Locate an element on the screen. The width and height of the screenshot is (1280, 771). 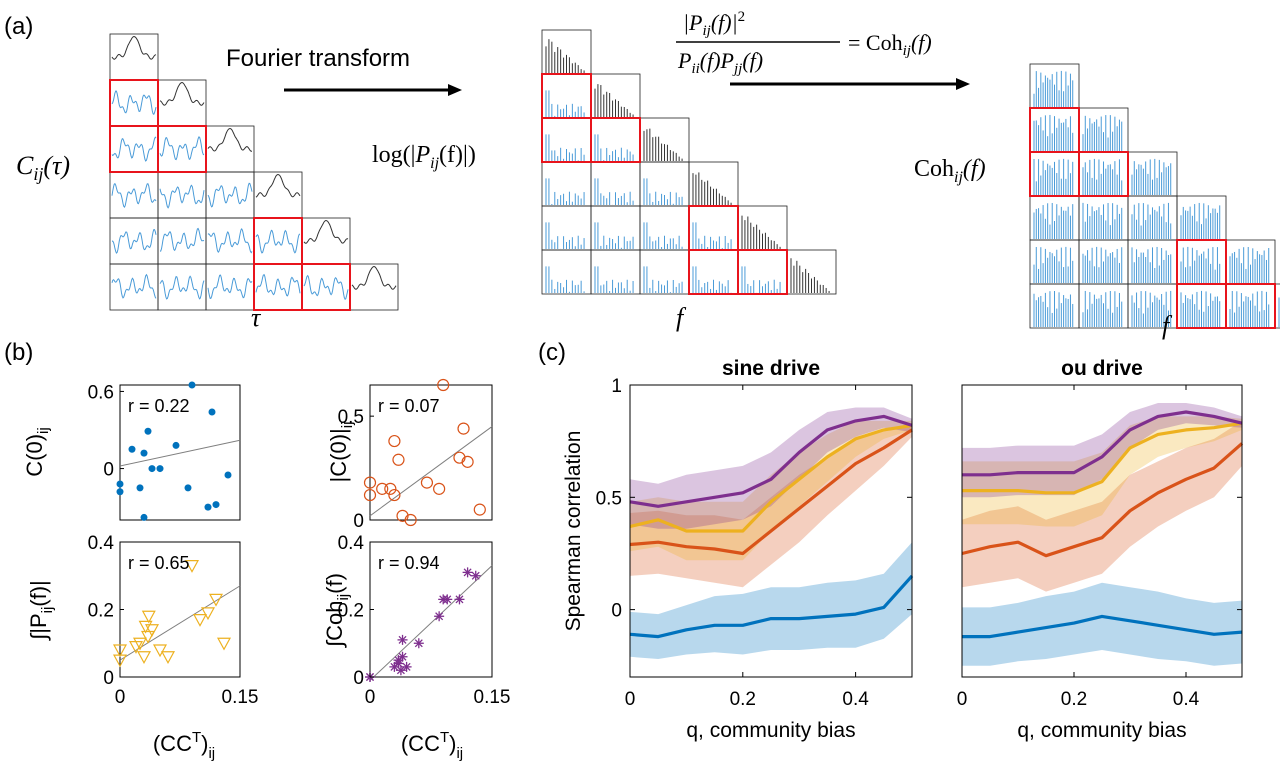
scatter-c0: r = 0.22 0.6 0 C(0)ij is located at coordinates (131, 451).